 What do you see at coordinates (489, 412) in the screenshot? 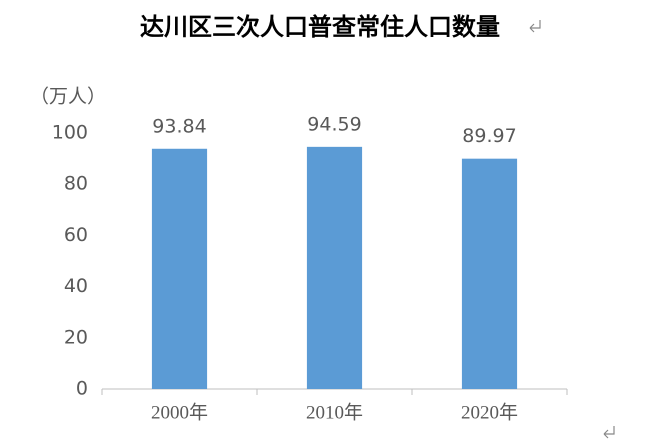
I see `x-tick-label: 2020年` at bounding box center [489, 412].